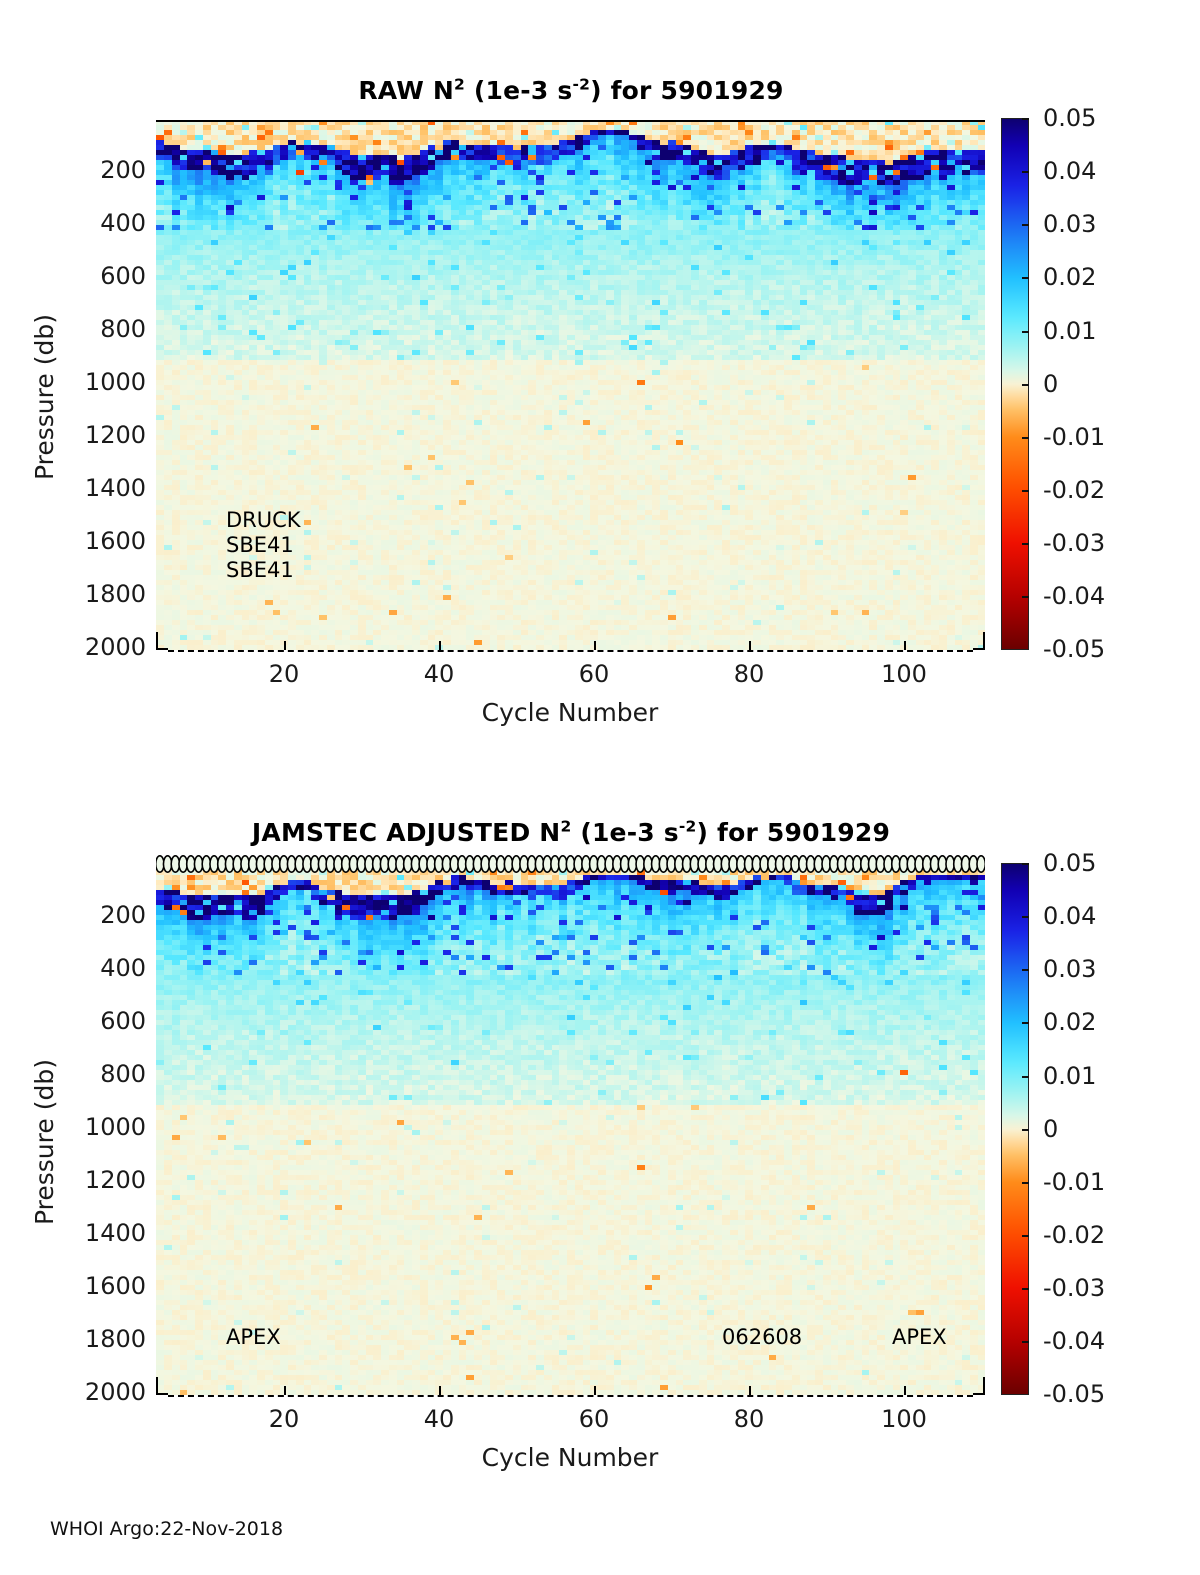  What do you see at coordinates (123, 276) in the screenshot?
I see `raw-ytick-label-600: 600` at bounding box center [123, 276].